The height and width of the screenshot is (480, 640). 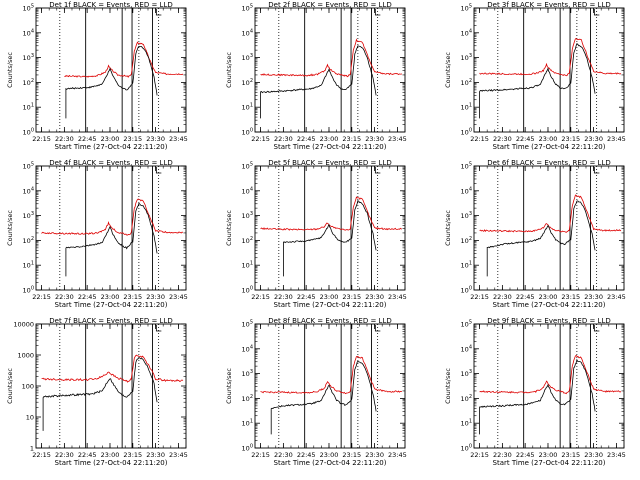 What do you see at coordinates (548, 163) in the screenshot?
I see `chart-title: Det 6f BLACK = Events, RED = LLD` at bounding box center [548, 163].